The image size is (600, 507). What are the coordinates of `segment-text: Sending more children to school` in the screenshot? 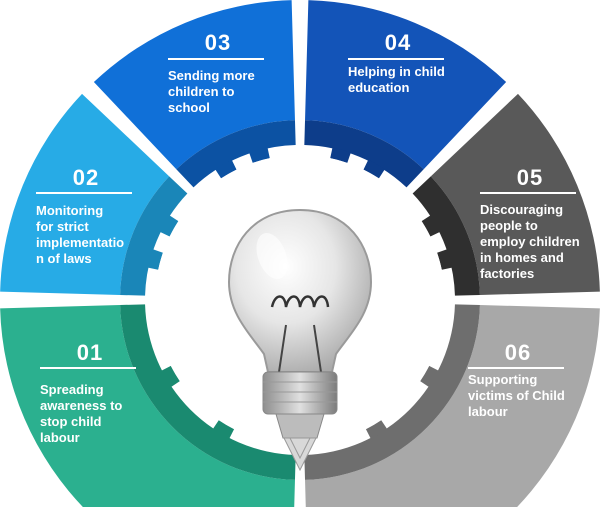 It's located at (211, 92).